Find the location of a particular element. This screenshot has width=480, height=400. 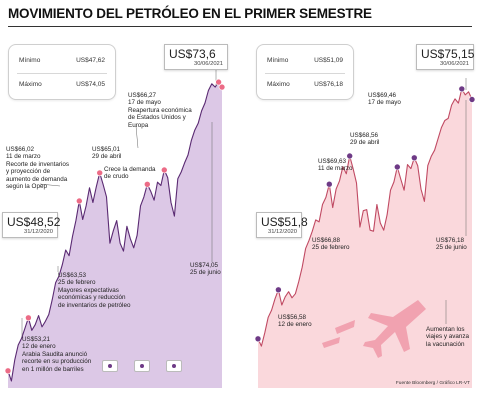

right-vaccine-line-1: Aumentan los is located at coordinates (445, 329).